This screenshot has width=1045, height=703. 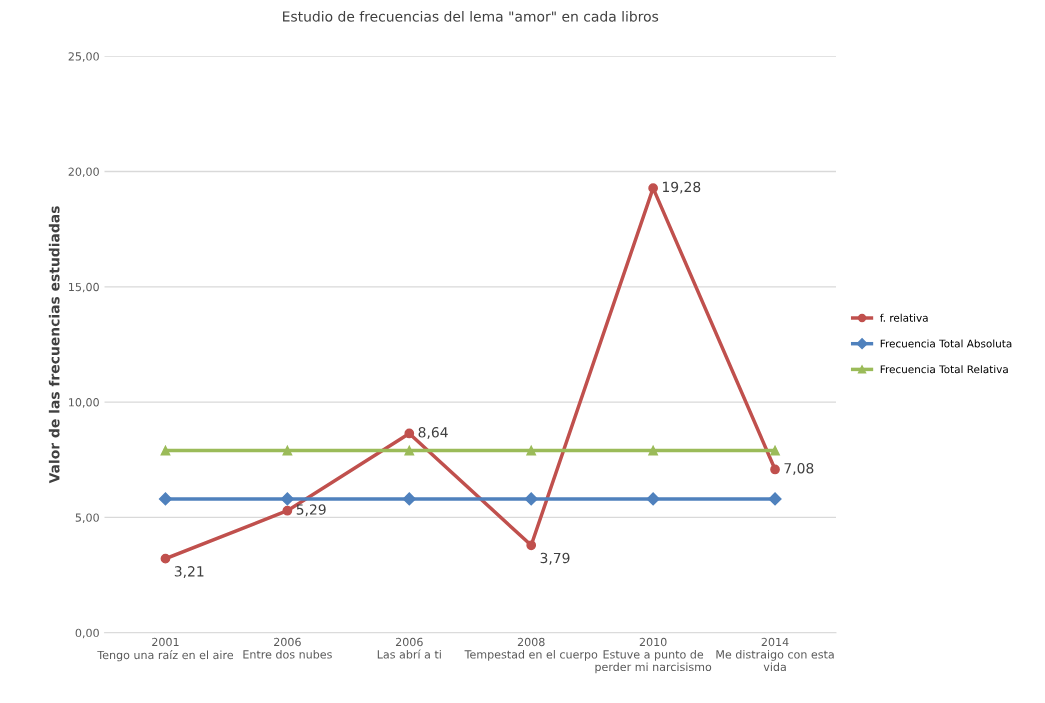 I want to click on y-tick-label: 0,00, so click(x=87, y=633).